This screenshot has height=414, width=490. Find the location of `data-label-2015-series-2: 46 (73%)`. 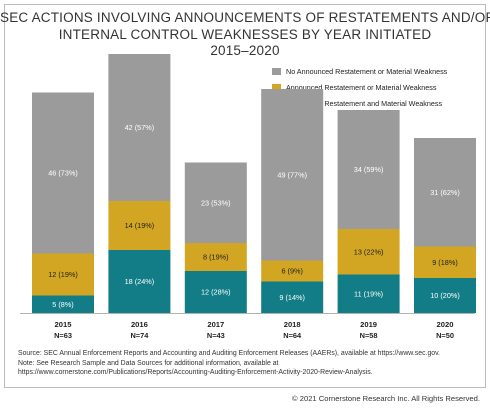

data-label-2015-series-2: 46 (73%) is located at coordinates (63, 173).